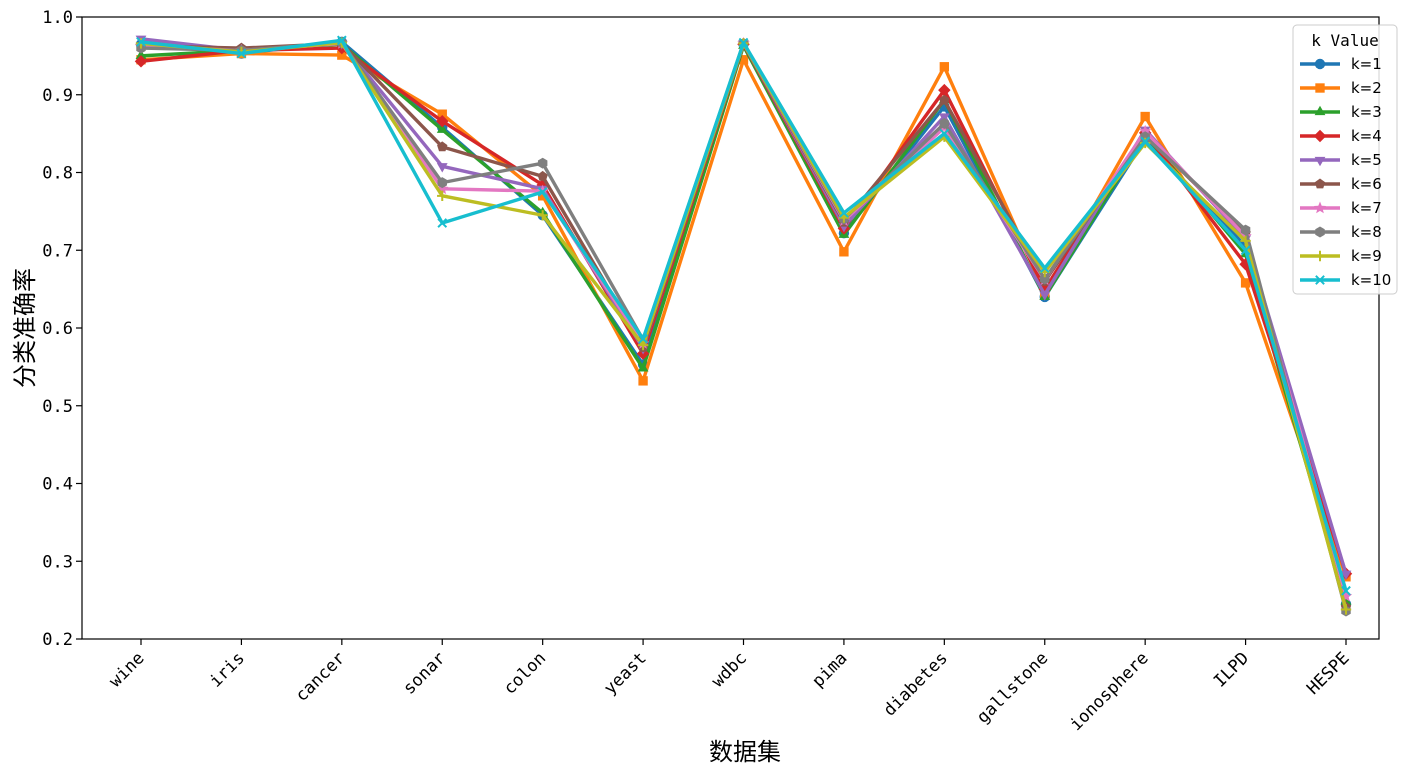 This screenshot has height=773, width=1417. Describe the element at coordinates (57, 562) in the screenshot. I see `y-tick-label: 0.3` at that location.